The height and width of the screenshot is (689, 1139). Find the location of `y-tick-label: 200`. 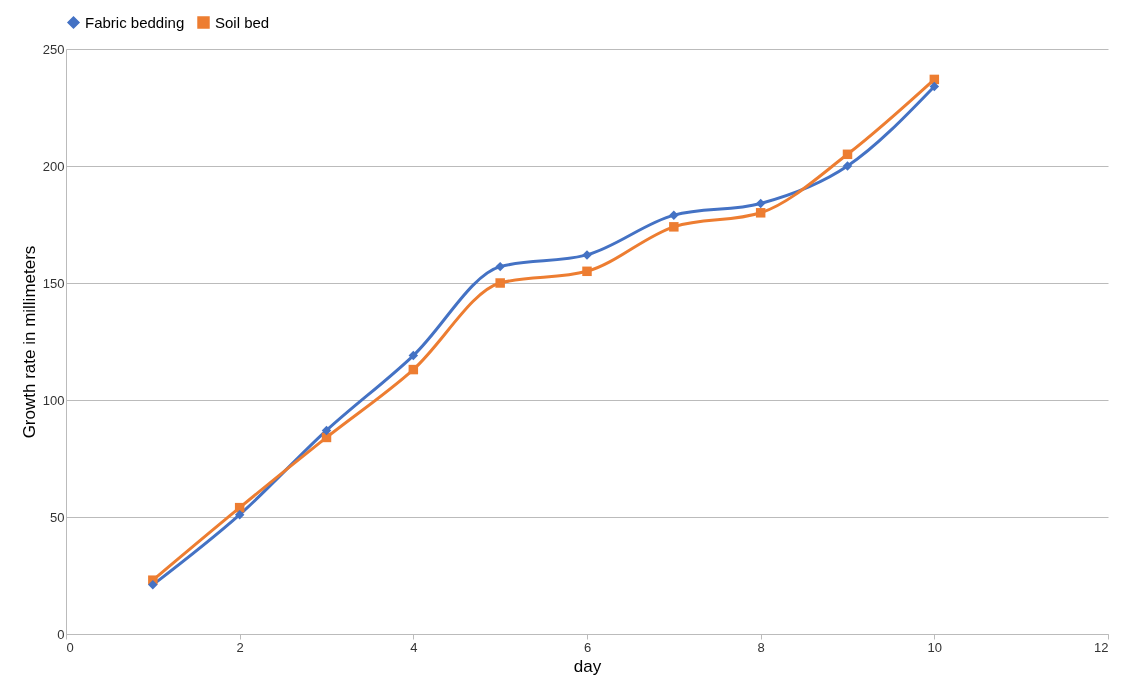

y-tick-label: 200 is located at coordinates (53, 166).